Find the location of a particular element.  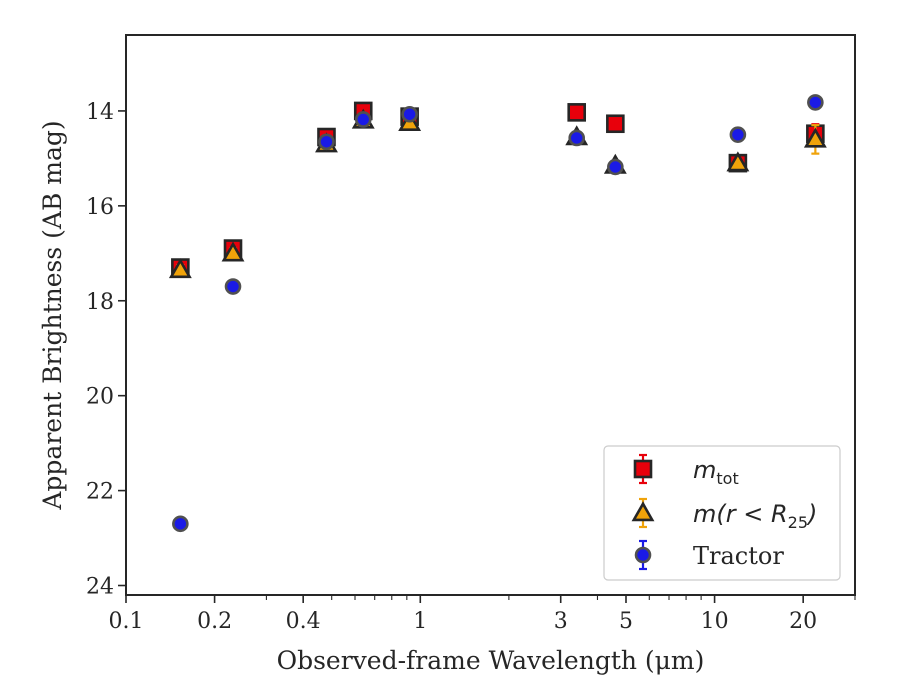

legend-entry: Tractor is located at coordinates (709, 555).